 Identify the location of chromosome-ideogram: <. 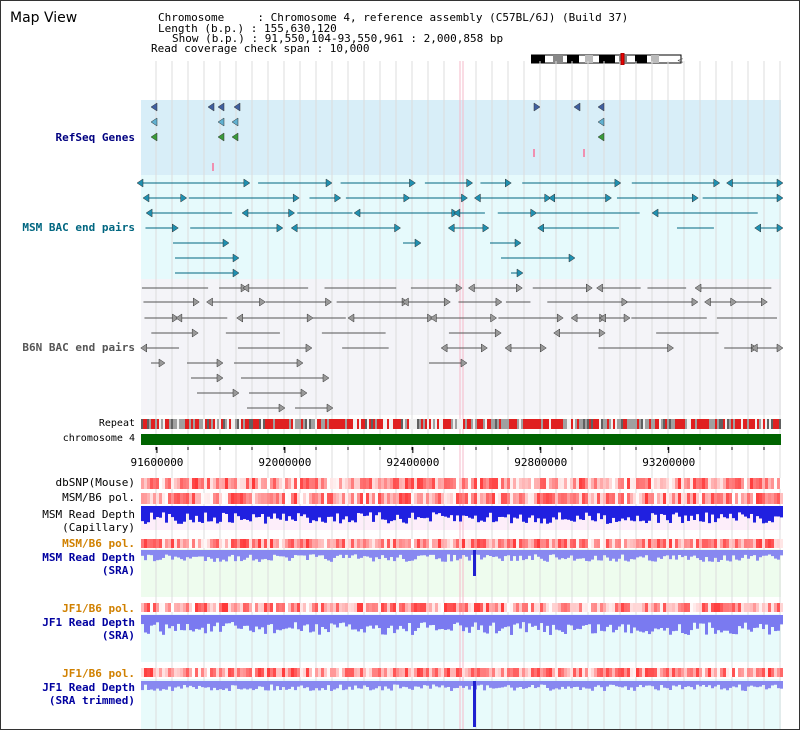
(608, 59).